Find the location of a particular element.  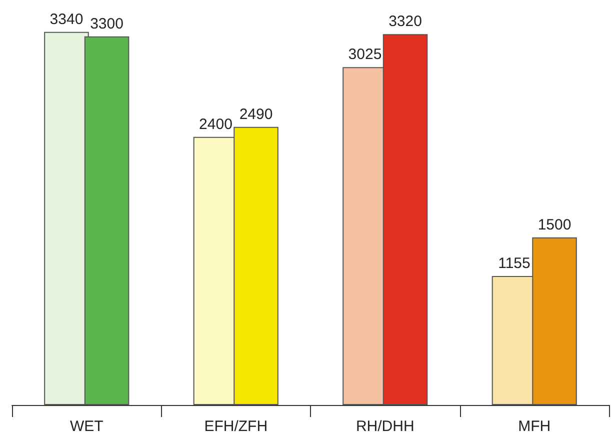

data-label: 2400 is located at coordinates (215, 124).